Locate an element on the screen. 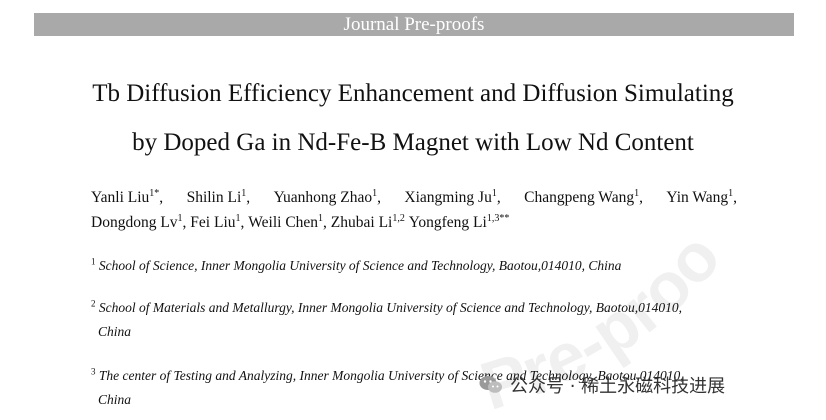 This screenshot has height=420, width=826. author: Fei Liu1, is located at coordinates (217, 221).